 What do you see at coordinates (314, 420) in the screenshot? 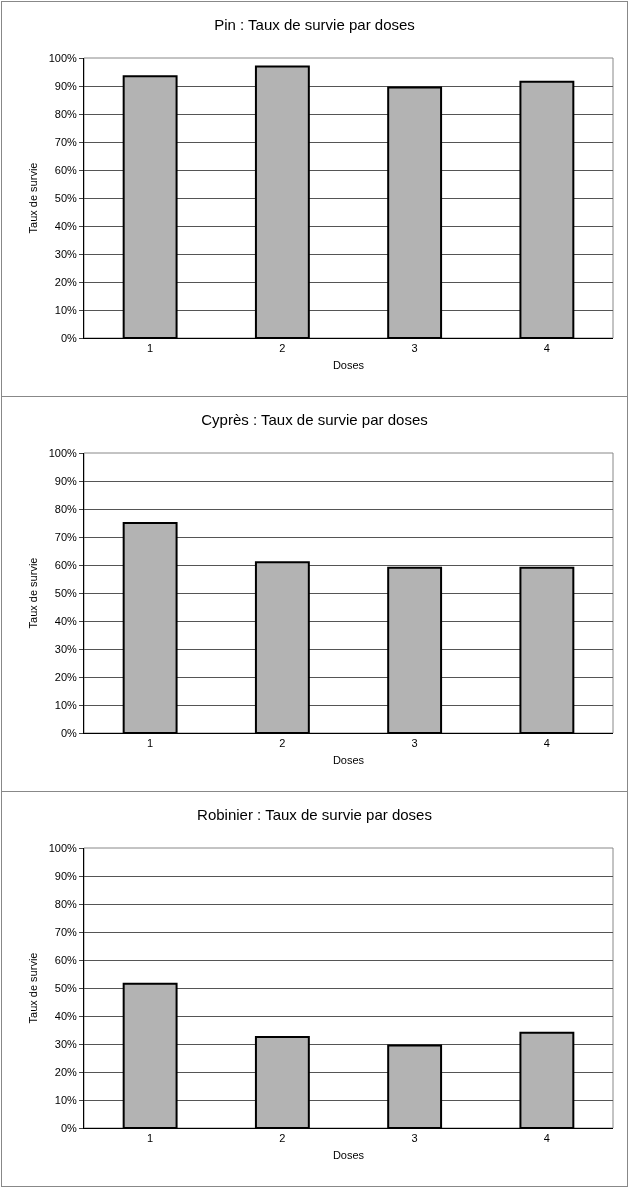
I see `chart-title: Cyprès : Taux de survie par doses` at bounding box center [314, 420].